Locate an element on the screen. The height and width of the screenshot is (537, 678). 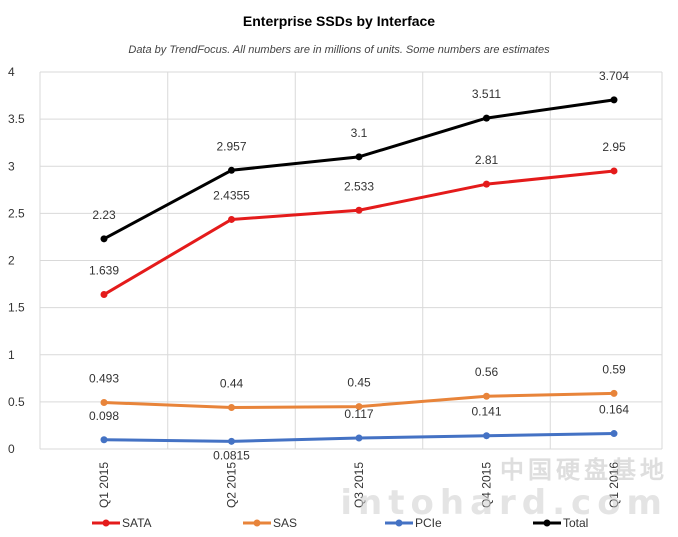
legend-label-sata: SATA is located at coordinates (137, 523).